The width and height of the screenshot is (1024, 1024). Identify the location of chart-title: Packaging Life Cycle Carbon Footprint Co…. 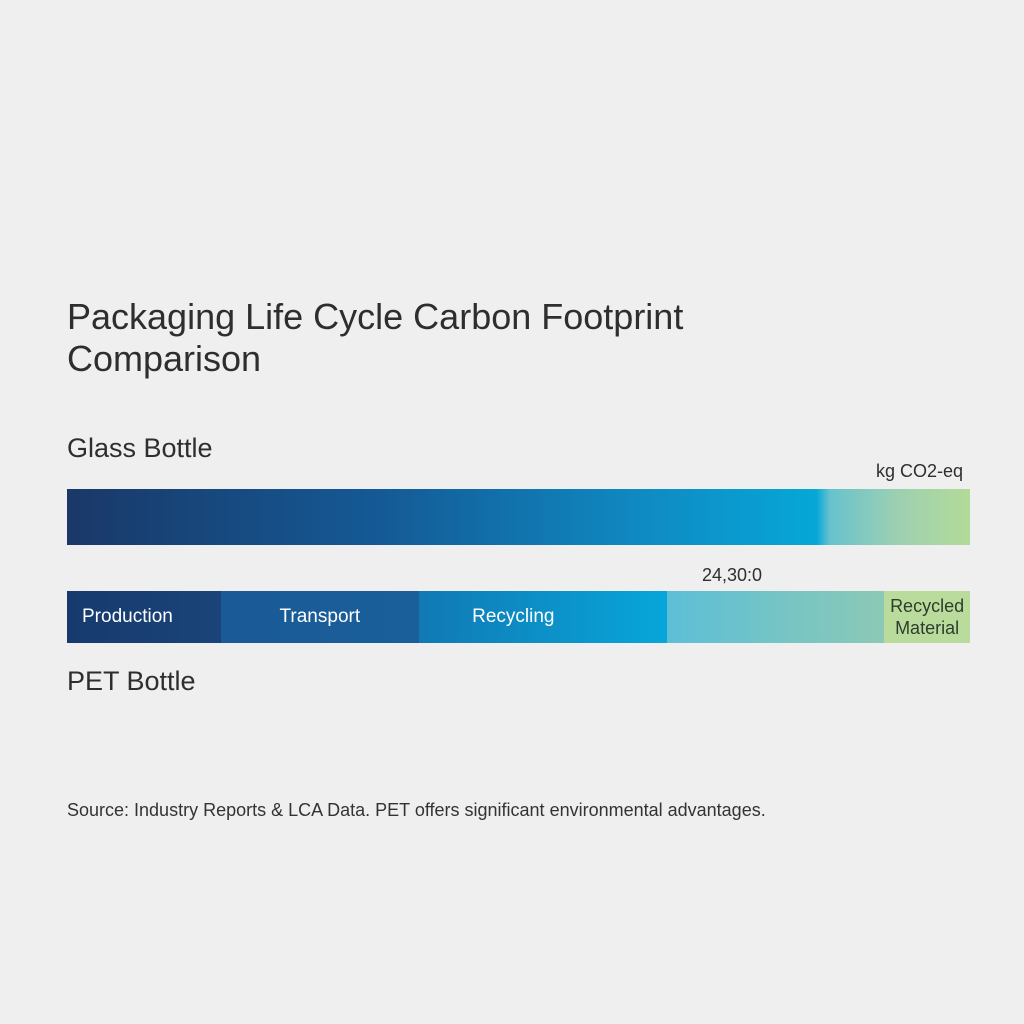
(375, 337).